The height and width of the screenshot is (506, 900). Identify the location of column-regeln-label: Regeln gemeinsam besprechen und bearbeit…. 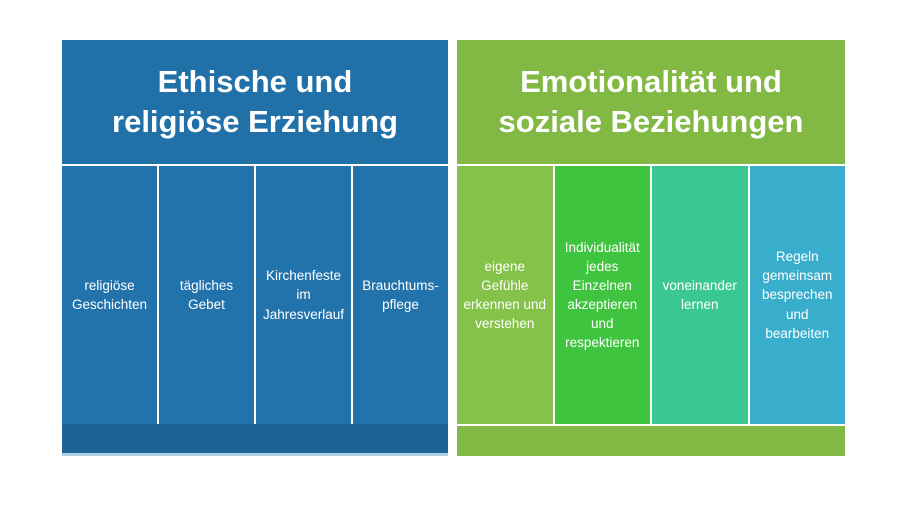
(797, 295).